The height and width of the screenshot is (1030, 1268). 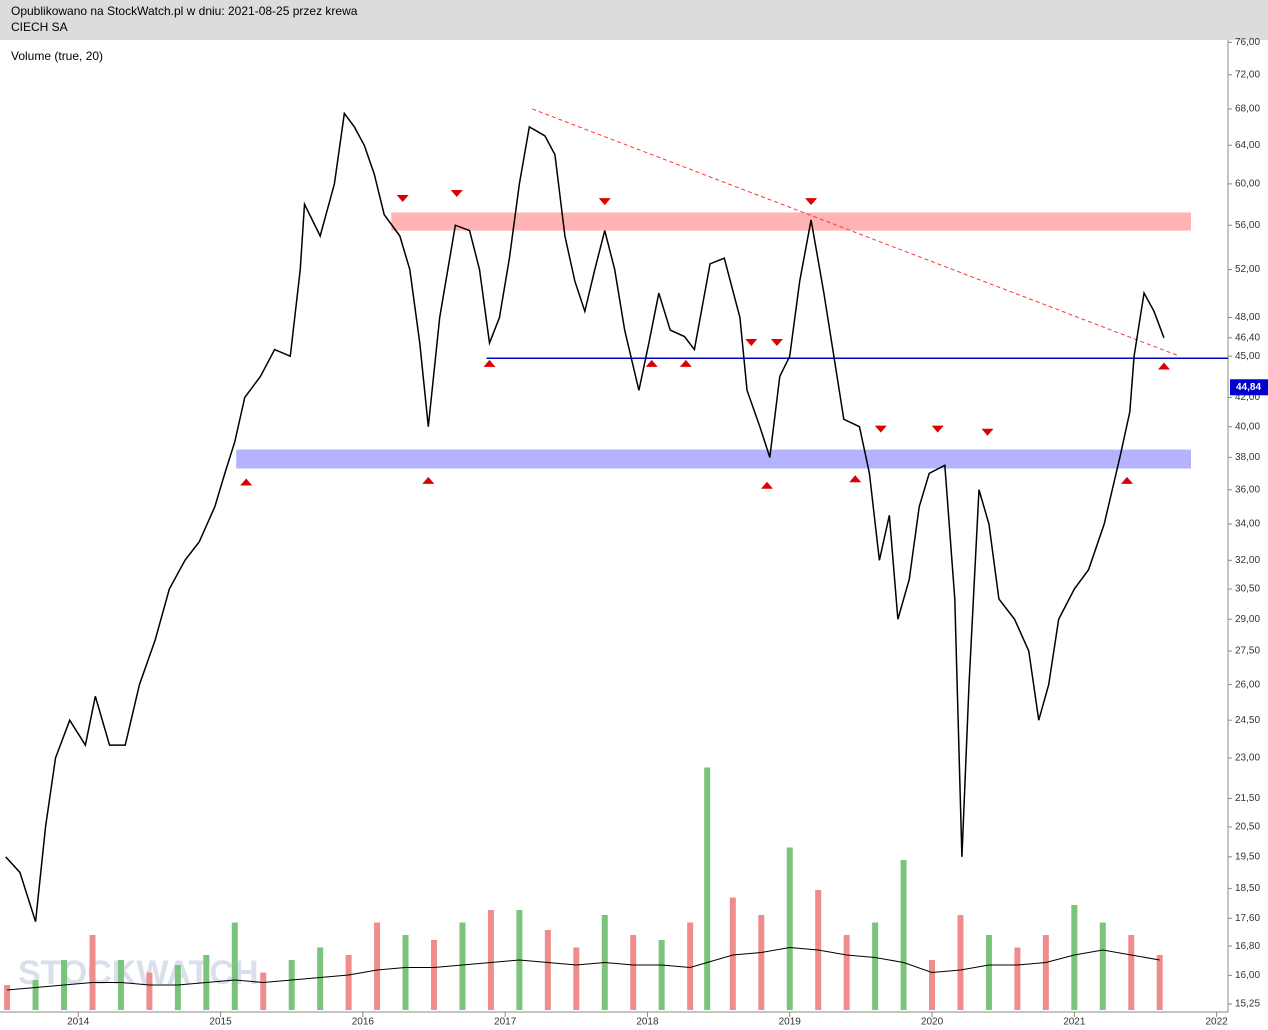 What do you see at coordinates (220, 1022) in the screenshot?
I see `x-tick-label: 2015` at bounding box center [220, 1022].